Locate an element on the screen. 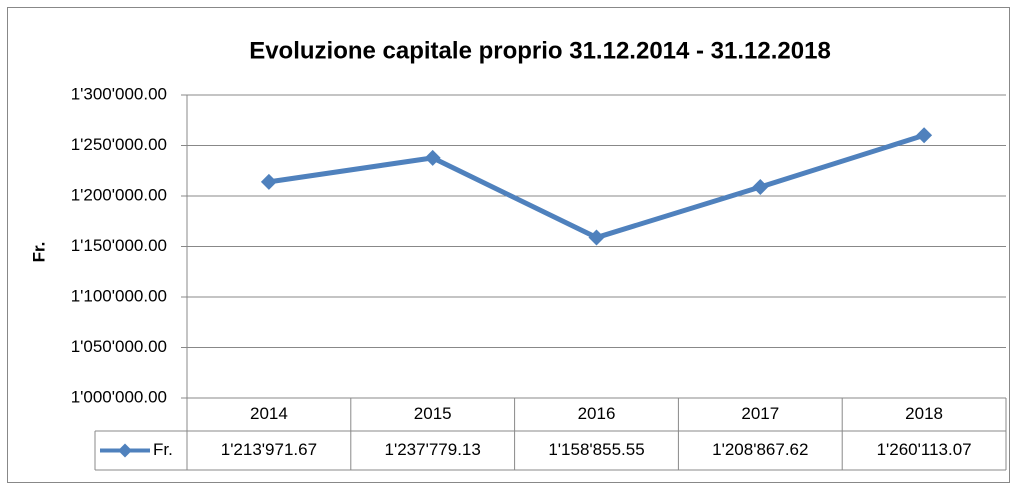 The height and width of the screenshot is (486, 1018). y-tick-label: 1'100'000.00 is located at coordinates (119, 295).